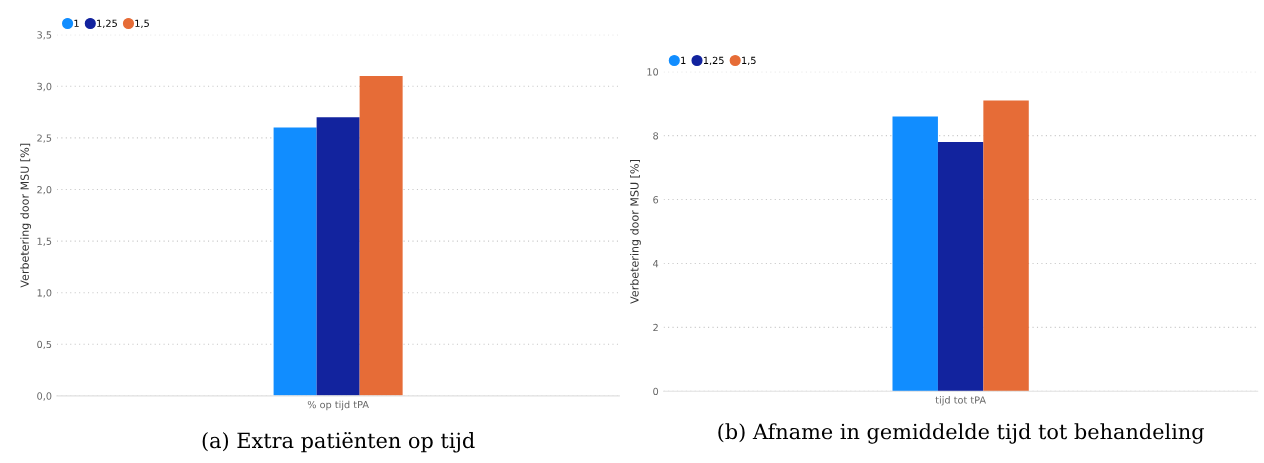 The width and height of the screenshot is (1264, 463). What do you see at coordinates (44, 190) in the screenshot?
I see `y-tick-label: 2,0` at bounding box center [44, 190].